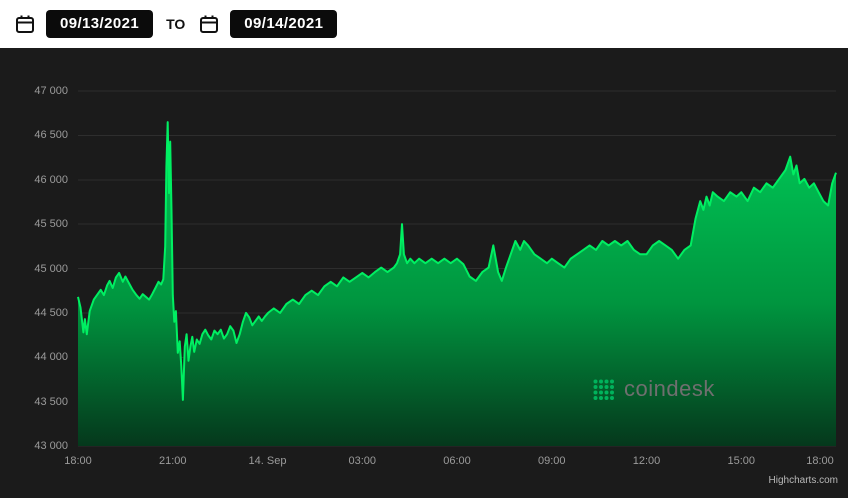 The image size is (848, 498). Describe the element at coordinates (51, 357) in the screenshot. I see `y-axis-label: 44 000` at that location.